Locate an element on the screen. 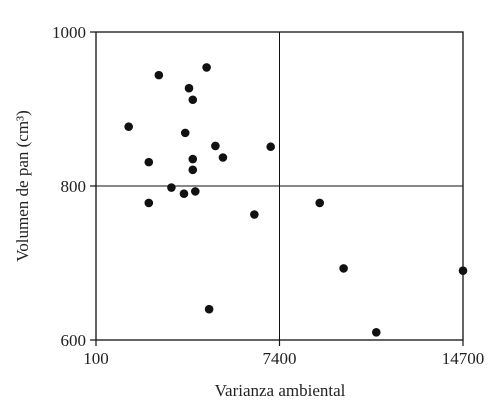 The image size is (503, 417). y-axis-title: Volumen de pan (cm³) is located at coordinates (22, 186).